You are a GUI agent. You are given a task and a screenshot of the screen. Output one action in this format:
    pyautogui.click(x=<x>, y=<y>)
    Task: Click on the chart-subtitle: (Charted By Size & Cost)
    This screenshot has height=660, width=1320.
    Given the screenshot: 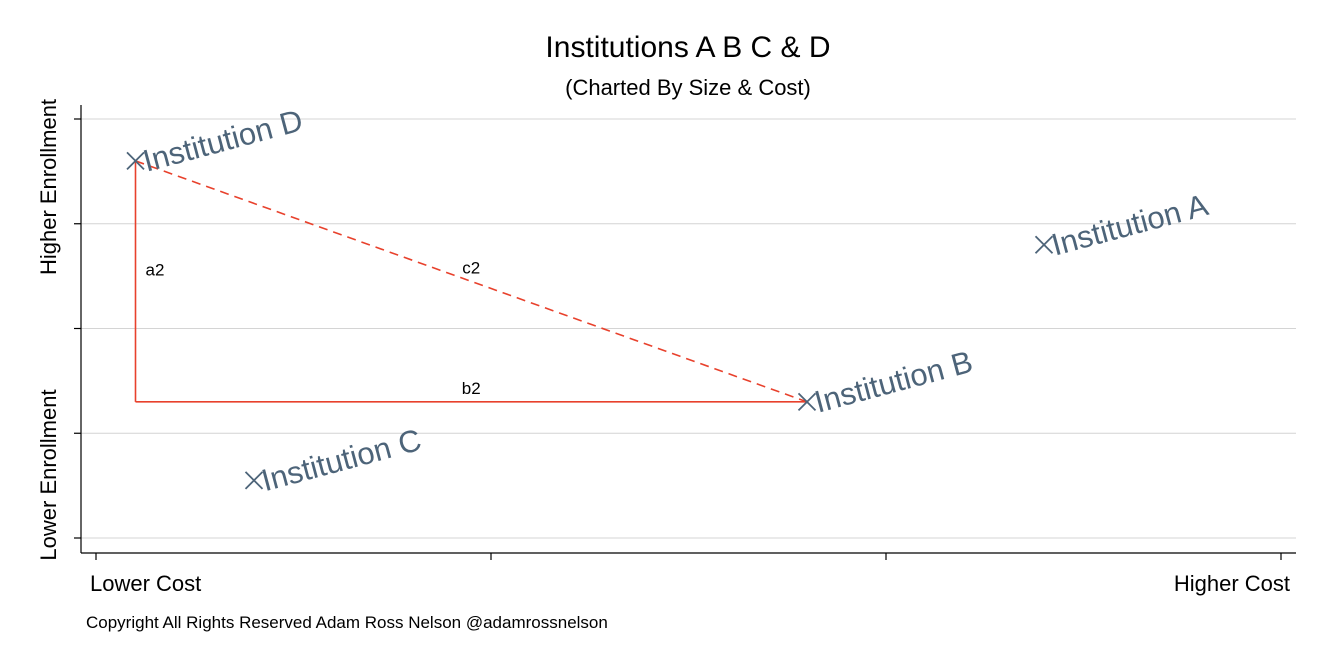 What is the action you would take?
    pyautogui.click(x=688, y=87)
    